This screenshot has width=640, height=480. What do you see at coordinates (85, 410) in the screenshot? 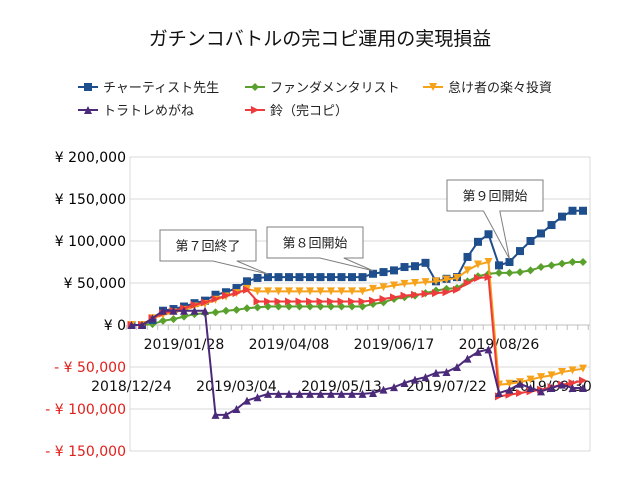
I see `y-tick-label: - ¥ 100,000` at bounding box center [85, 410].